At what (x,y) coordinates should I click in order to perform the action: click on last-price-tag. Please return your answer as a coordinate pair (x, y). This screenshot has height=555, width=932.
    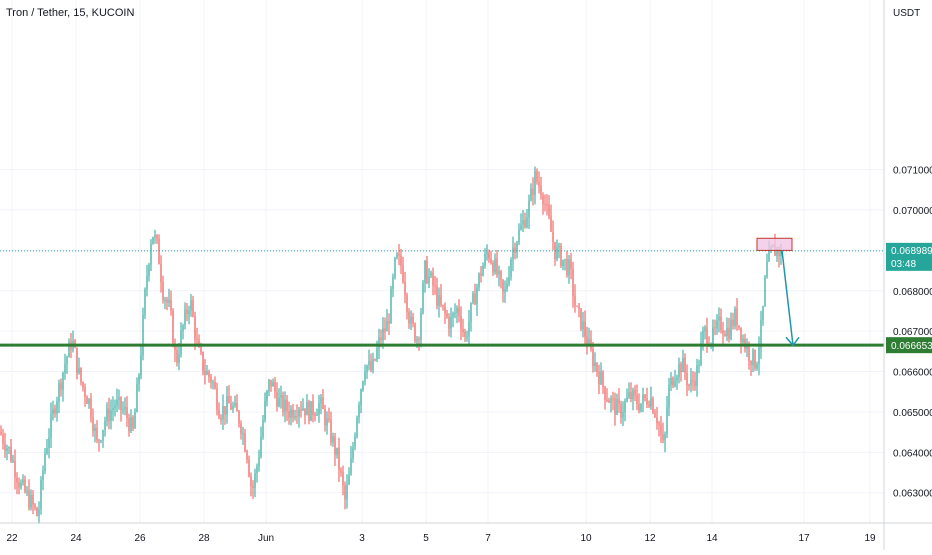
    Looking at the image, I should click on (909, 256).